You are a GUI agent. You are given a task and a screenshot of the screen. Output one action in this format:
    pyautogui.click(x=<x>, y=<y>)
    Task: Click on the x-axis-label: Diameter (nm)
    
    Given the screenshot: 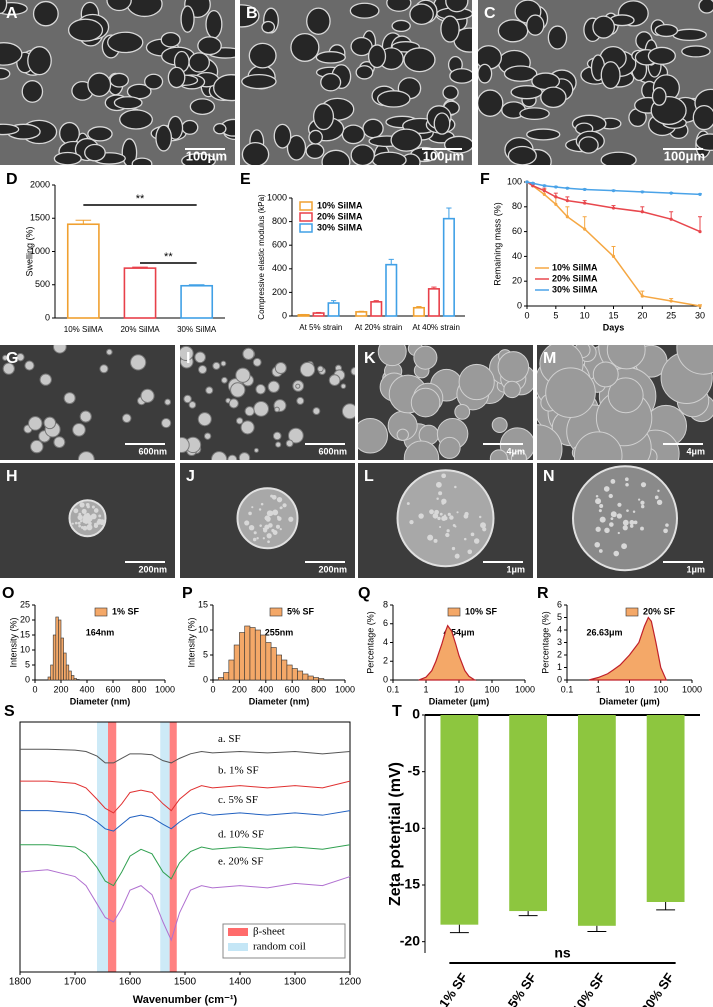 What is the action you would take?
    pyautogui.click(x=100, y=701)
    